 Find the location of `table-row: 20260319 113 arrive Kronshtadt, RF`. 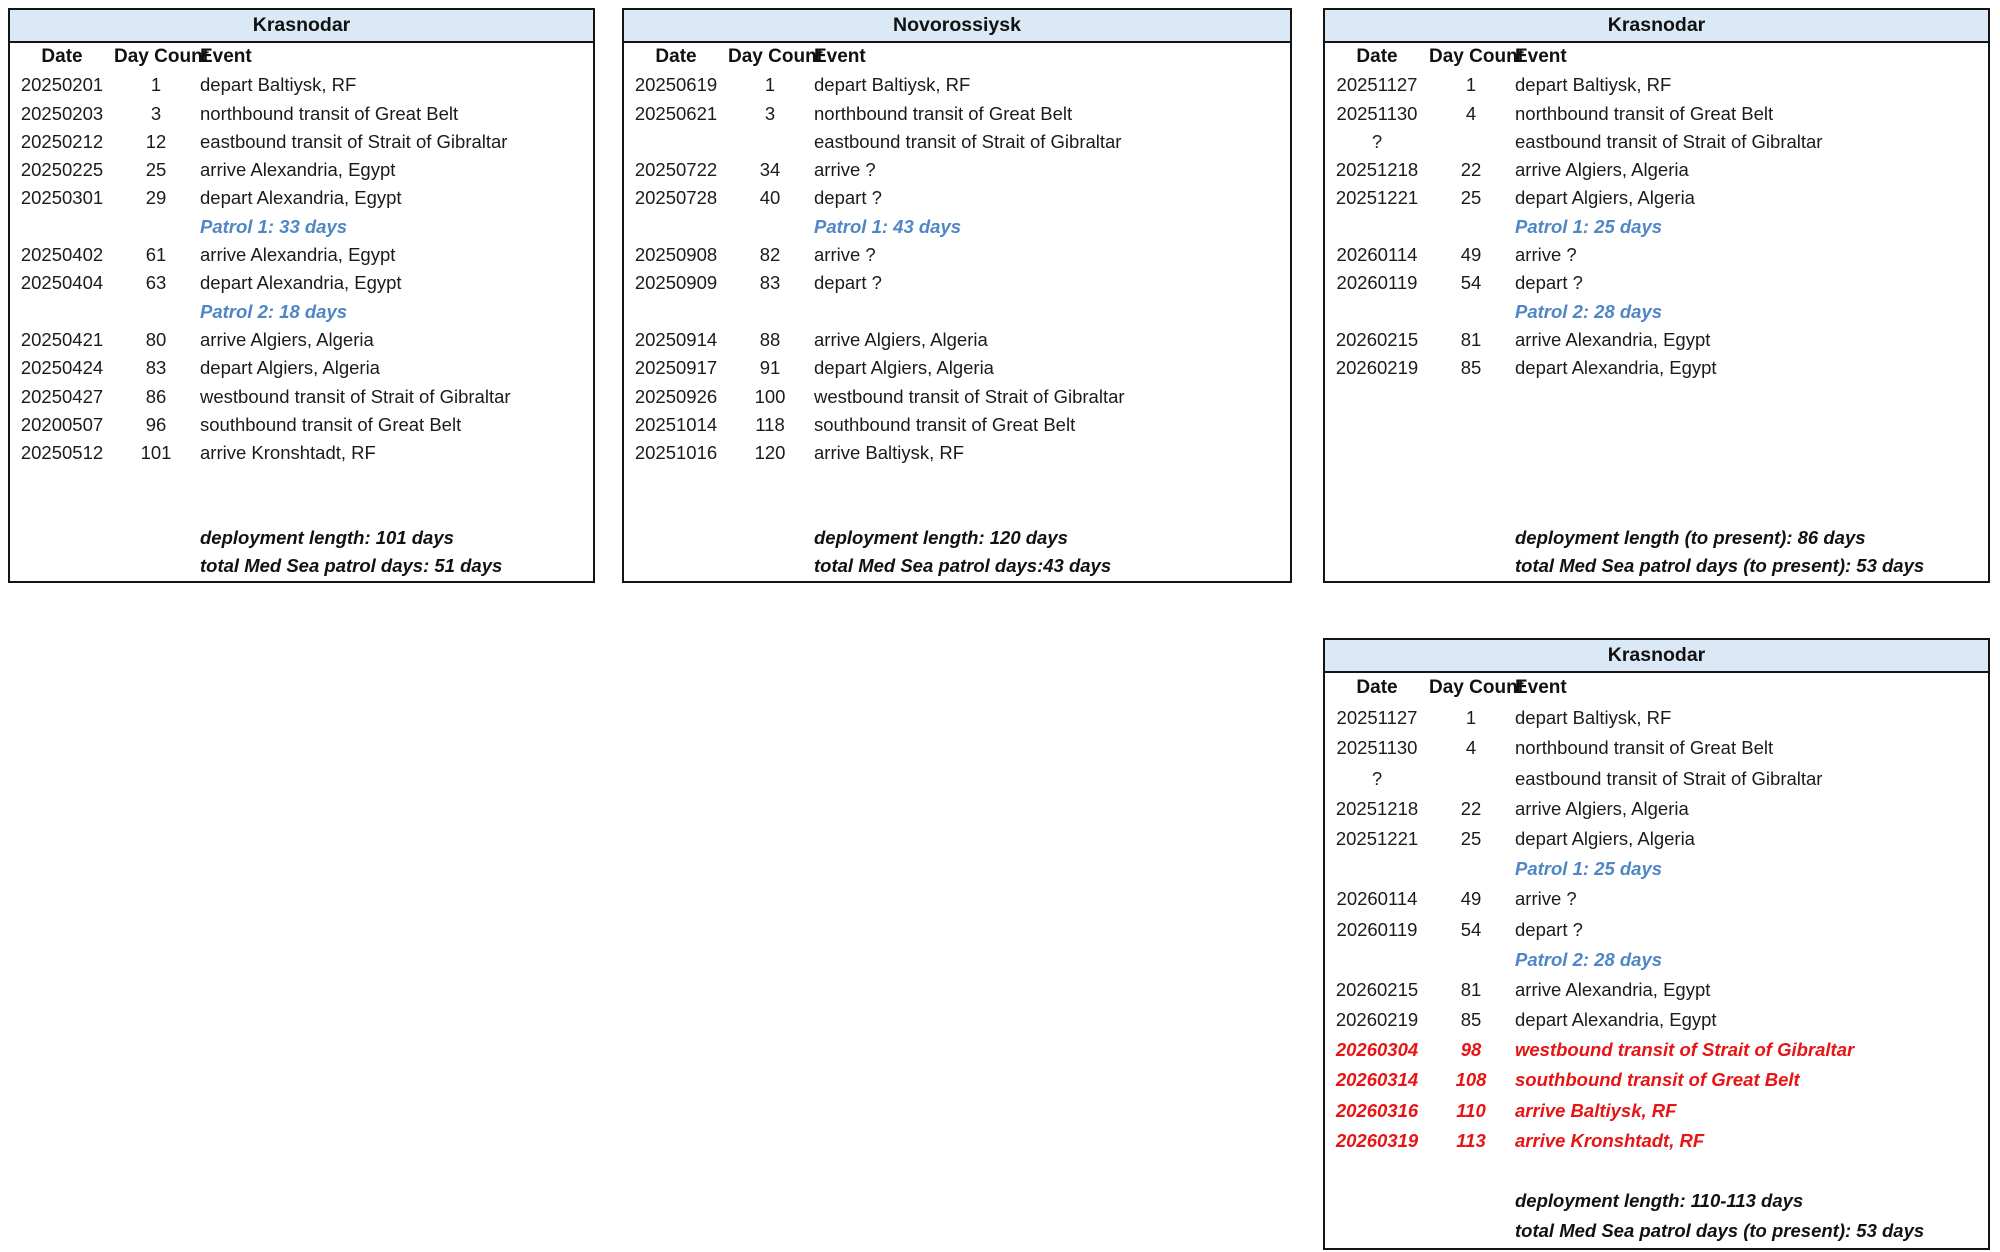

table-row: 20260319 113 arrive Kronshtadt, RF is located at coordinates (1656, 1141).